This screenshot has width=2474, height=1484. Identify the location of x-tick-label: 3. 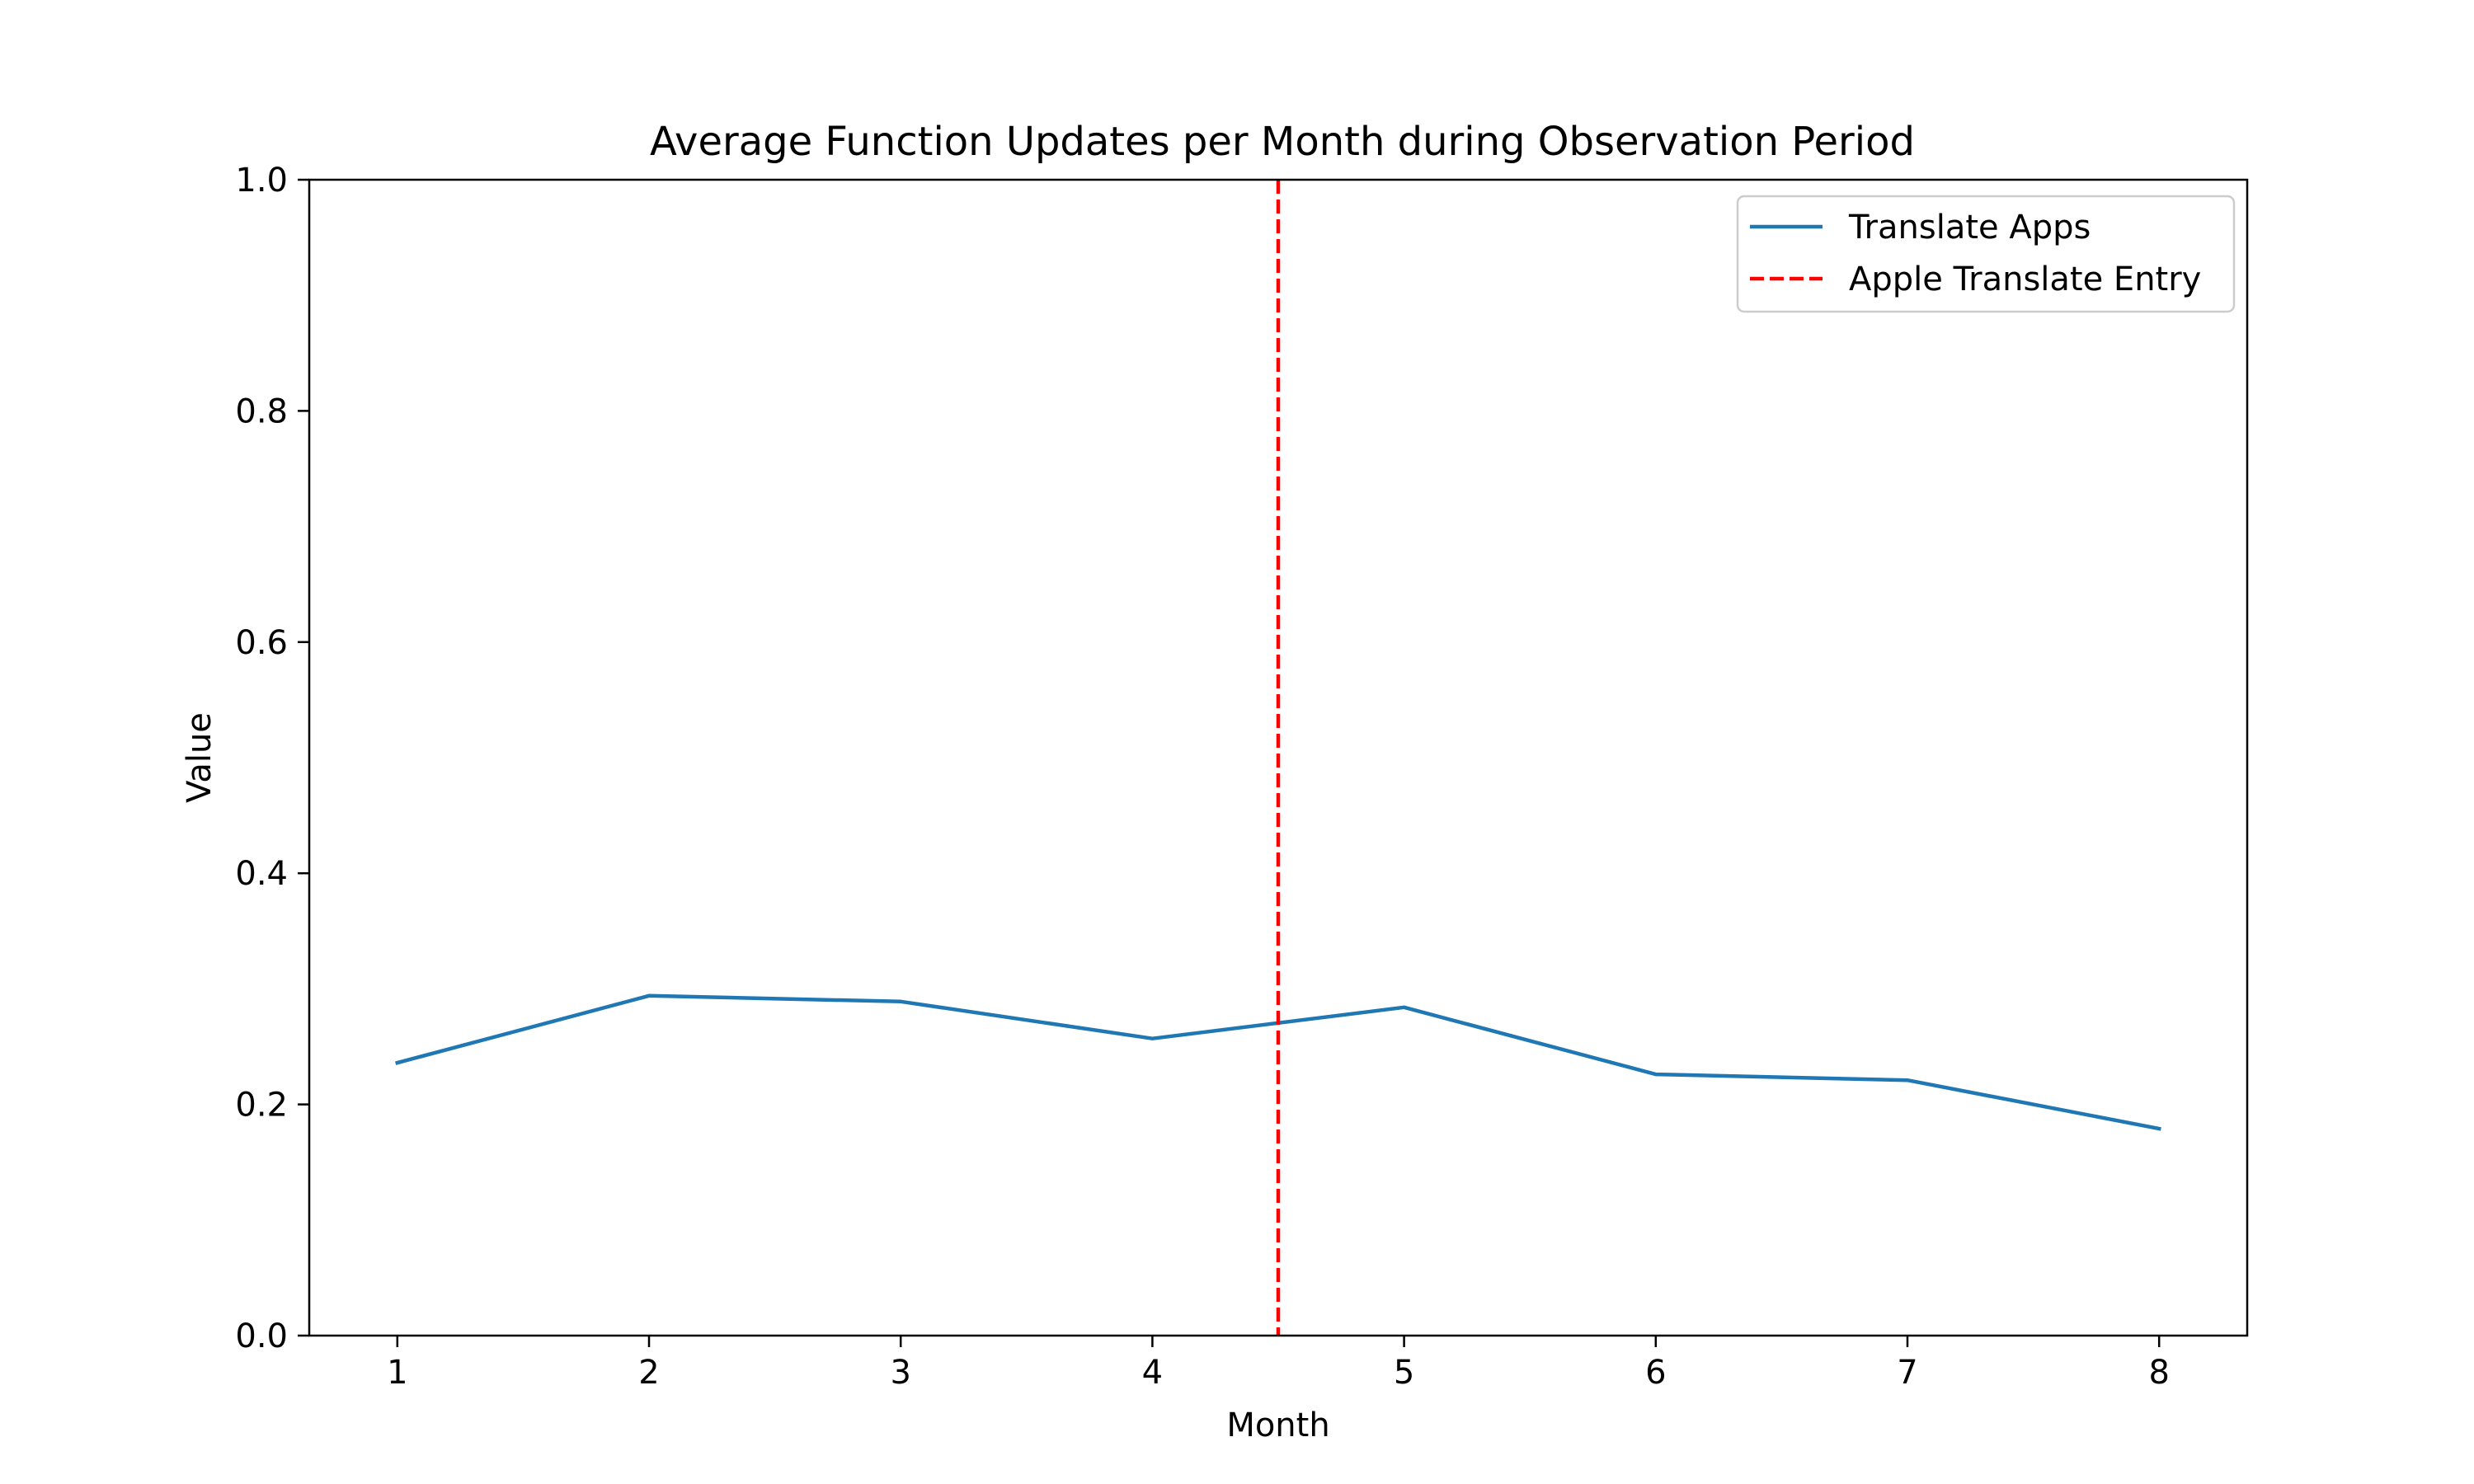
(900, 1373).